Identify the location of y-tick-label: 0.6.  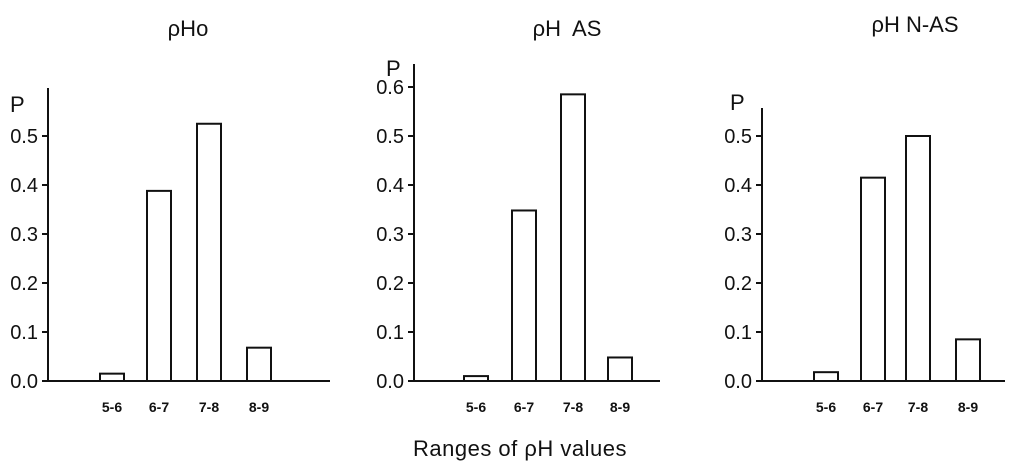
(390, 88).